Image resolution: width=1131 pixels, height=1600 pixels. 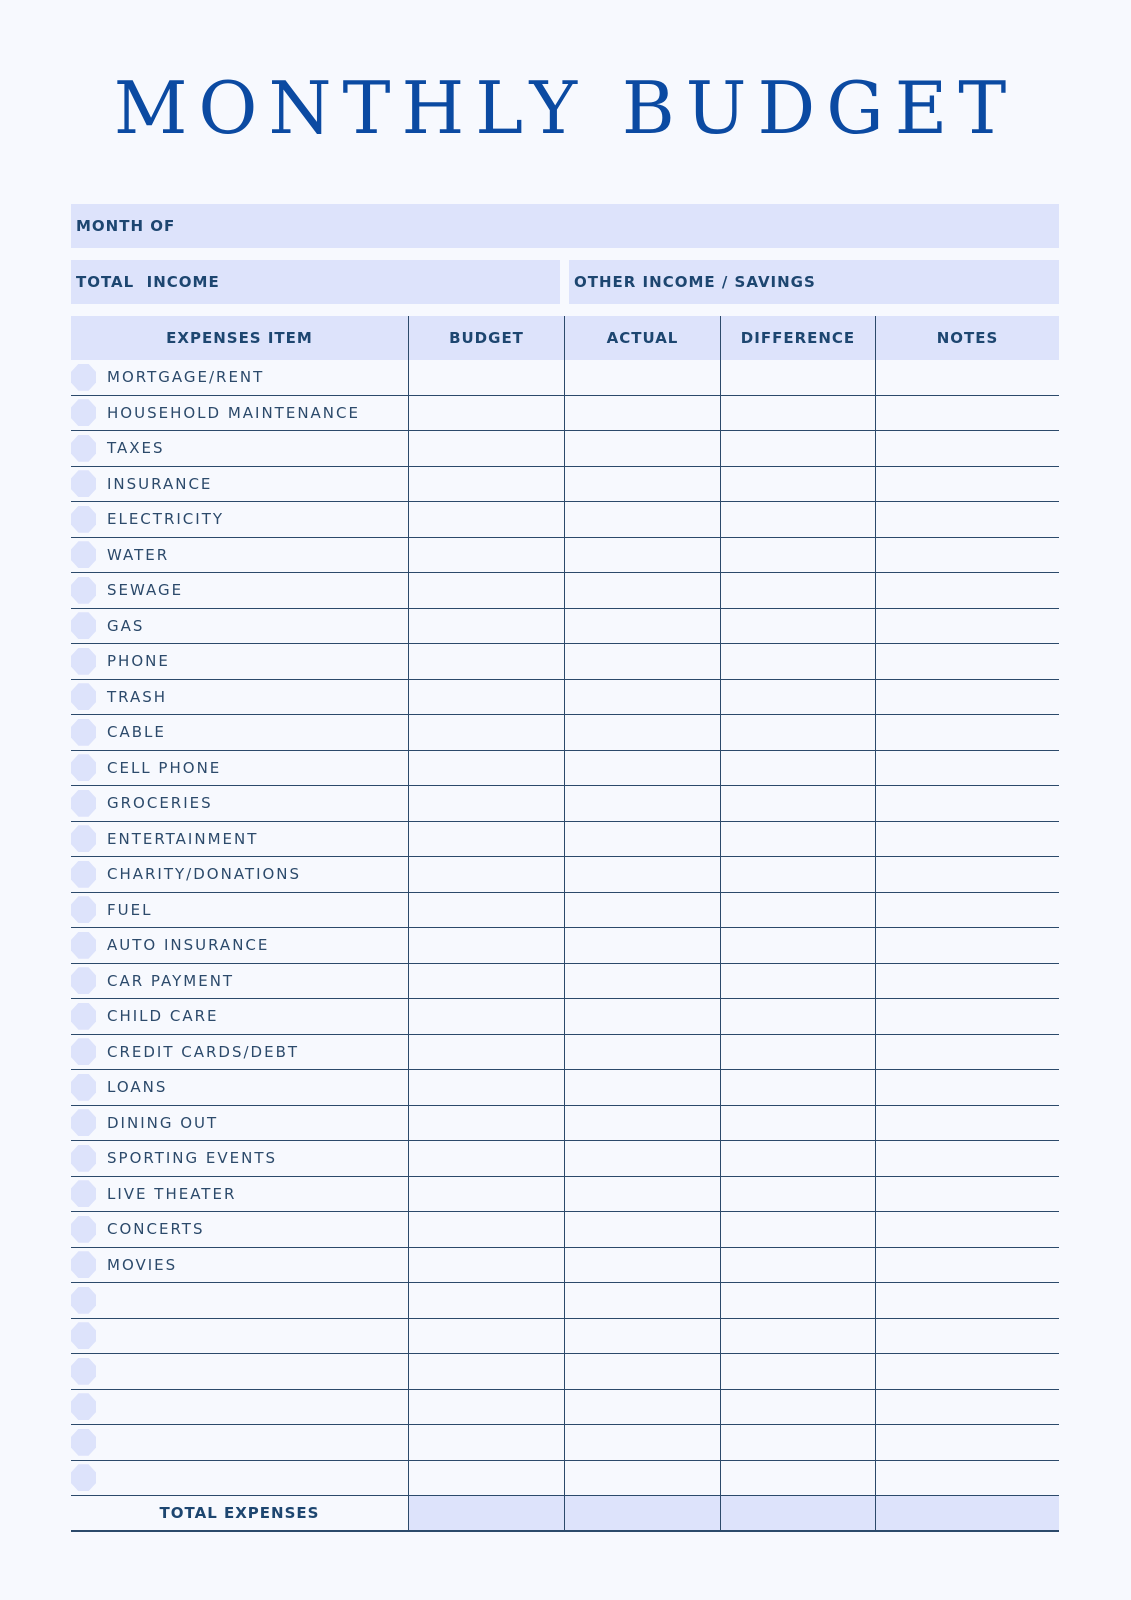 What do you see at coordinates (239, 1087) in the screenshot?
I see `expense-item-cell: LOANS` at bounding box center [239, 1087].